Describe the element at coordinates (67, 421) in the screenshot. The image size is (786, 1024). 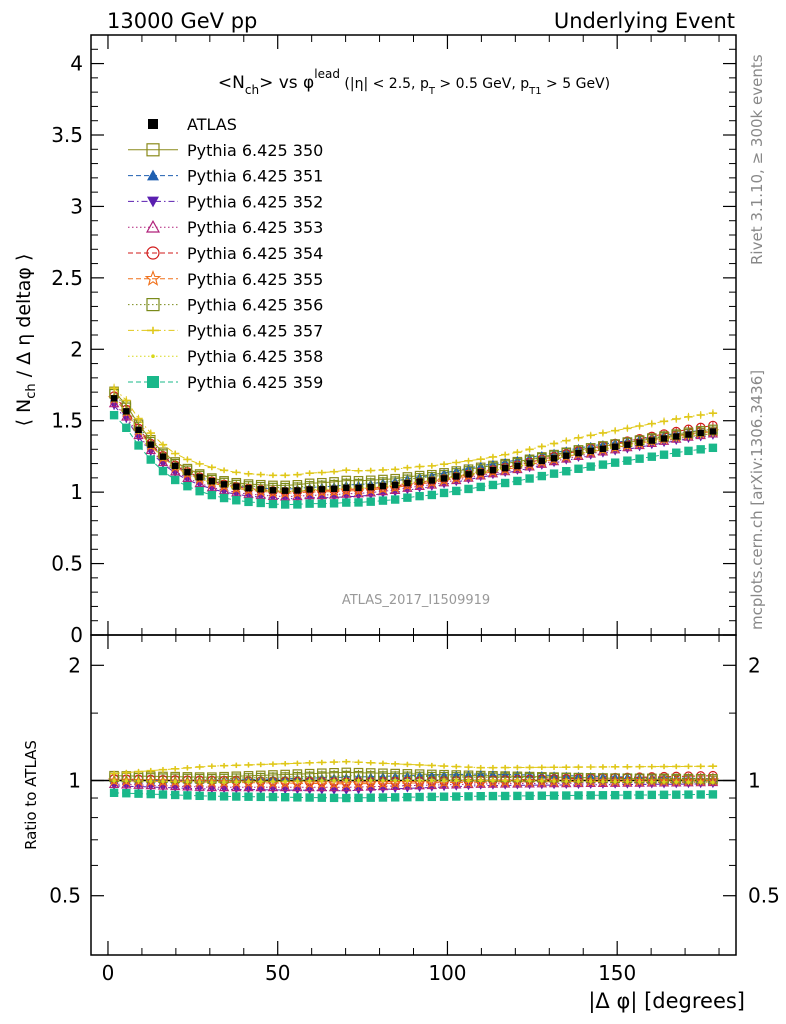
I see `main-ytick-label-3: 1.5` at that location.